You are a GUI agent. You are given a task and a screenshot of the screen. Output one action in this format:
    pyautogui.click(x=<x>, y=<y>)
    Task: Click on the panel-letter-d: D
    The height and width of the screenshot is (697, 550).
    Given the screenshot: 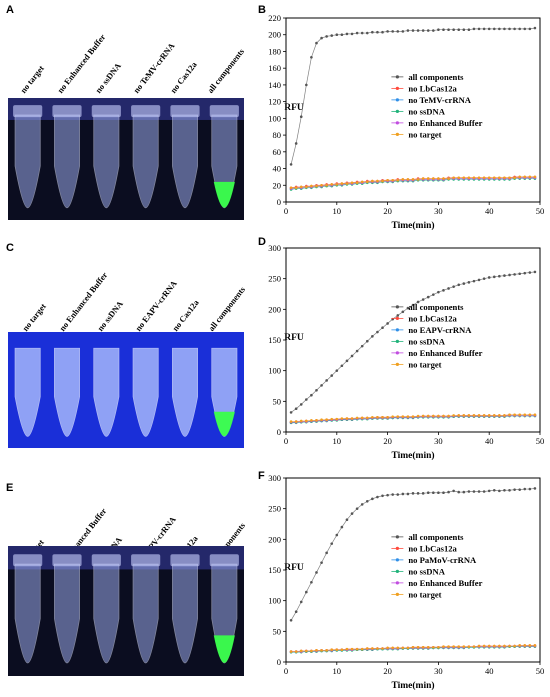 What is the action you would take?
    pyautogui.click(x=262, y=242)
    